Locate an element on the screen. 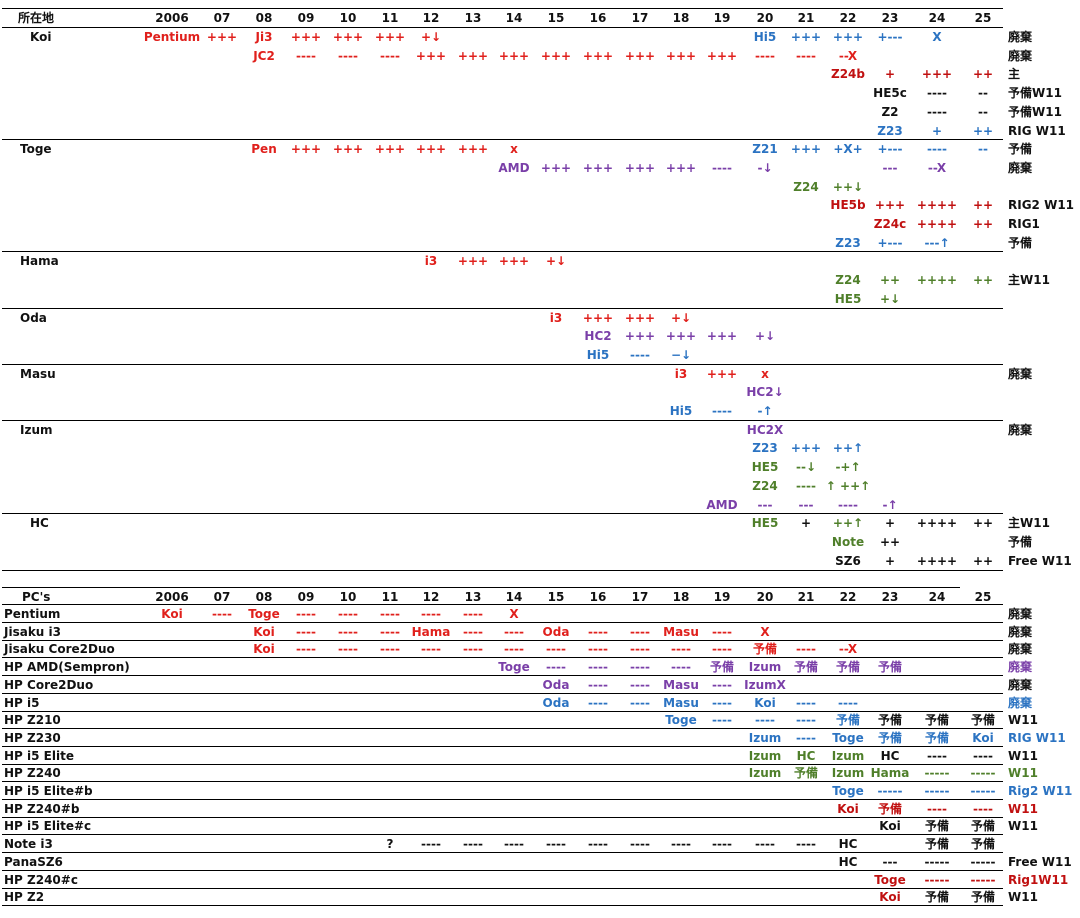 This screenshot has height=918, width=1080. location-name: Toge is located at coordinates (36, 149).